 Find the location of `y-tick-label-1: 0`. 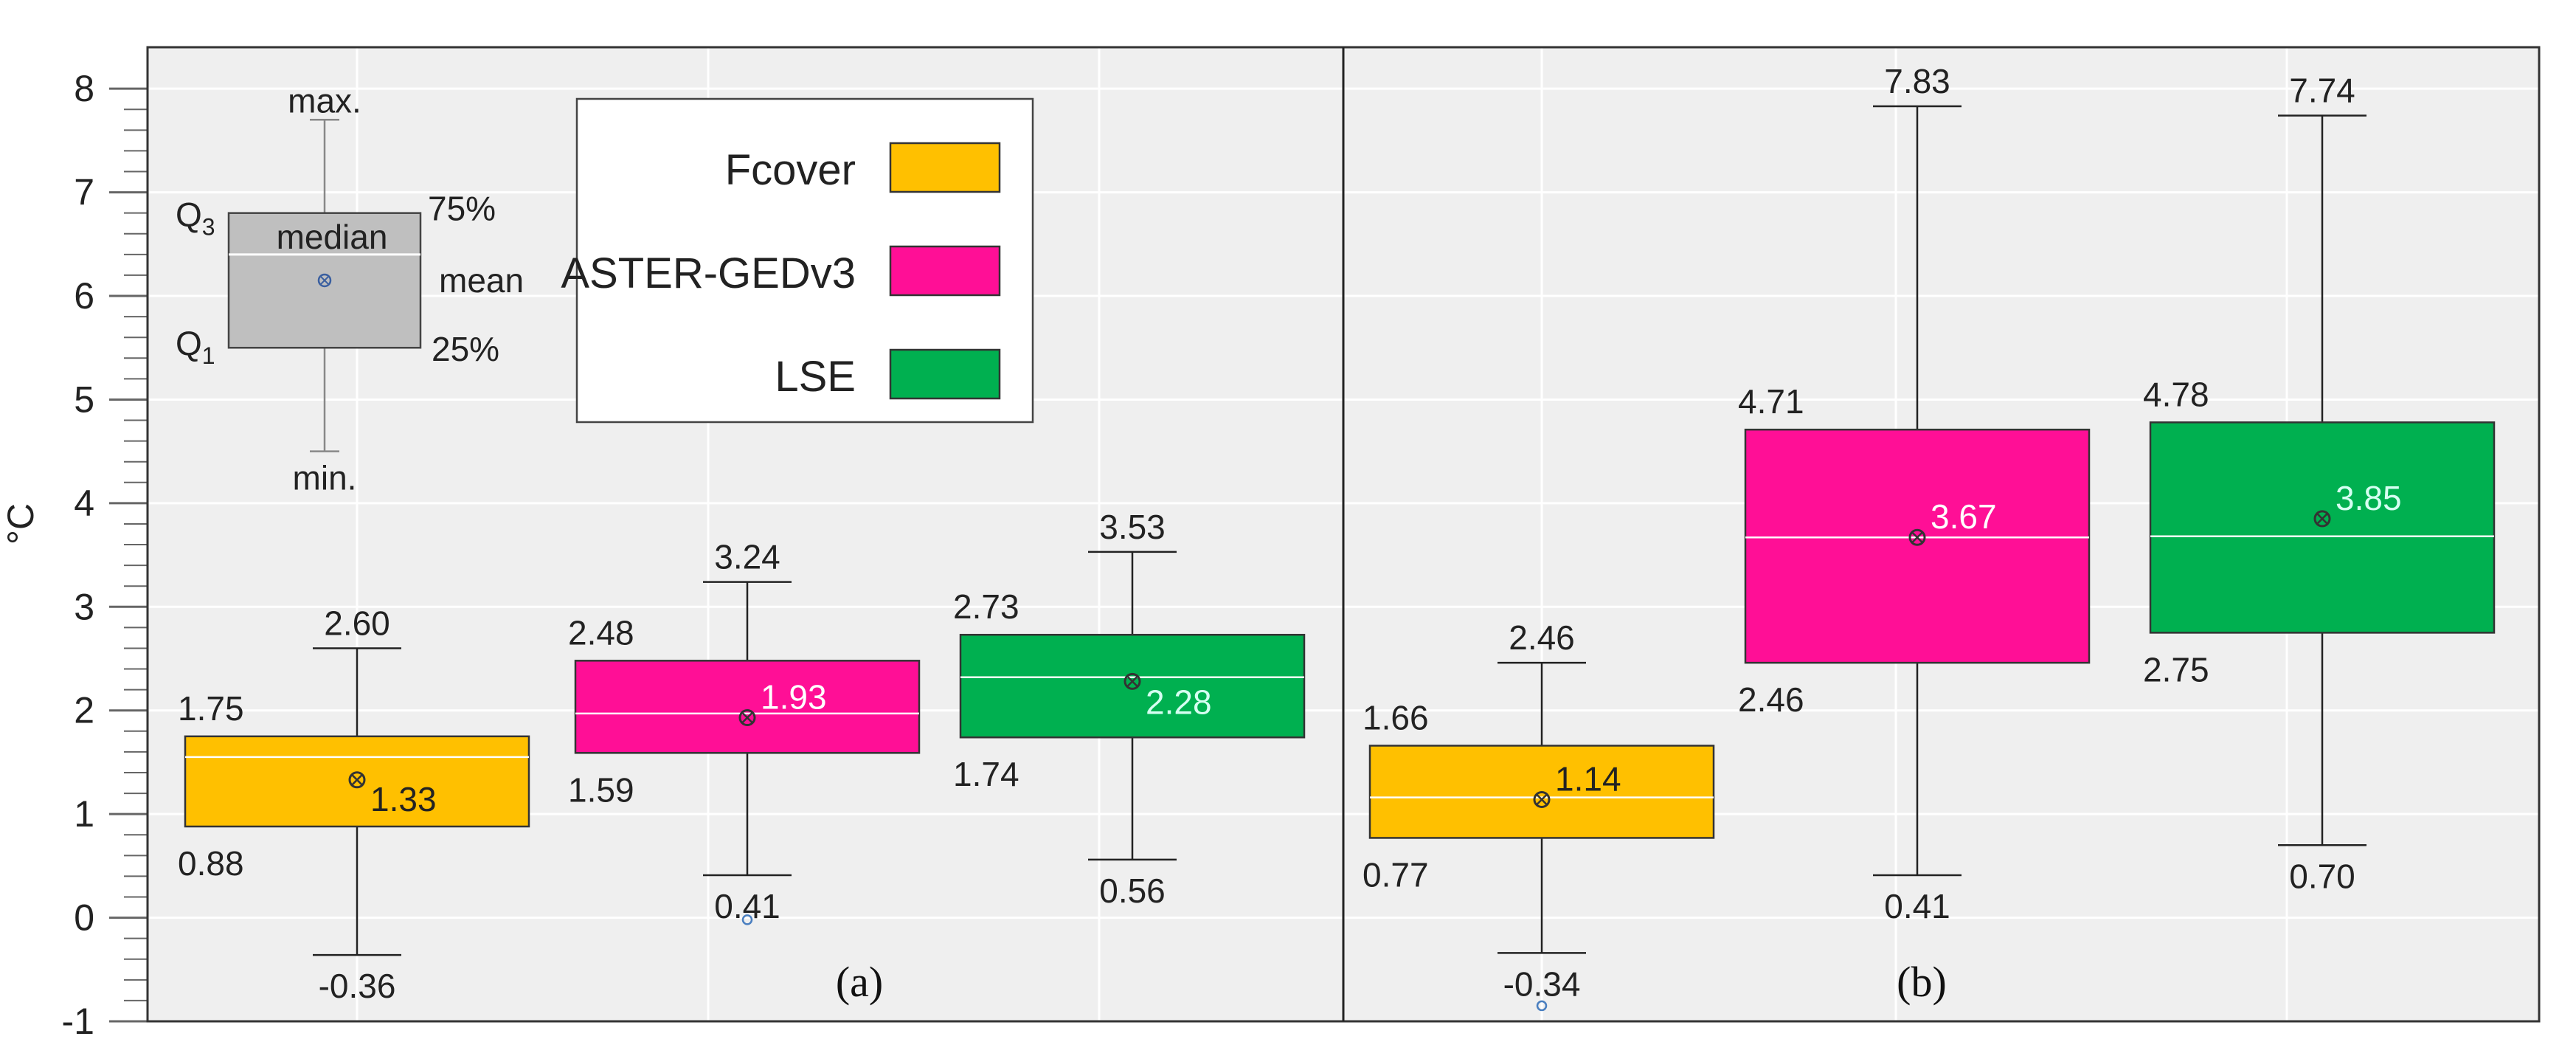

y-tick-label-1: 0 is located at coordinates (84, 918).